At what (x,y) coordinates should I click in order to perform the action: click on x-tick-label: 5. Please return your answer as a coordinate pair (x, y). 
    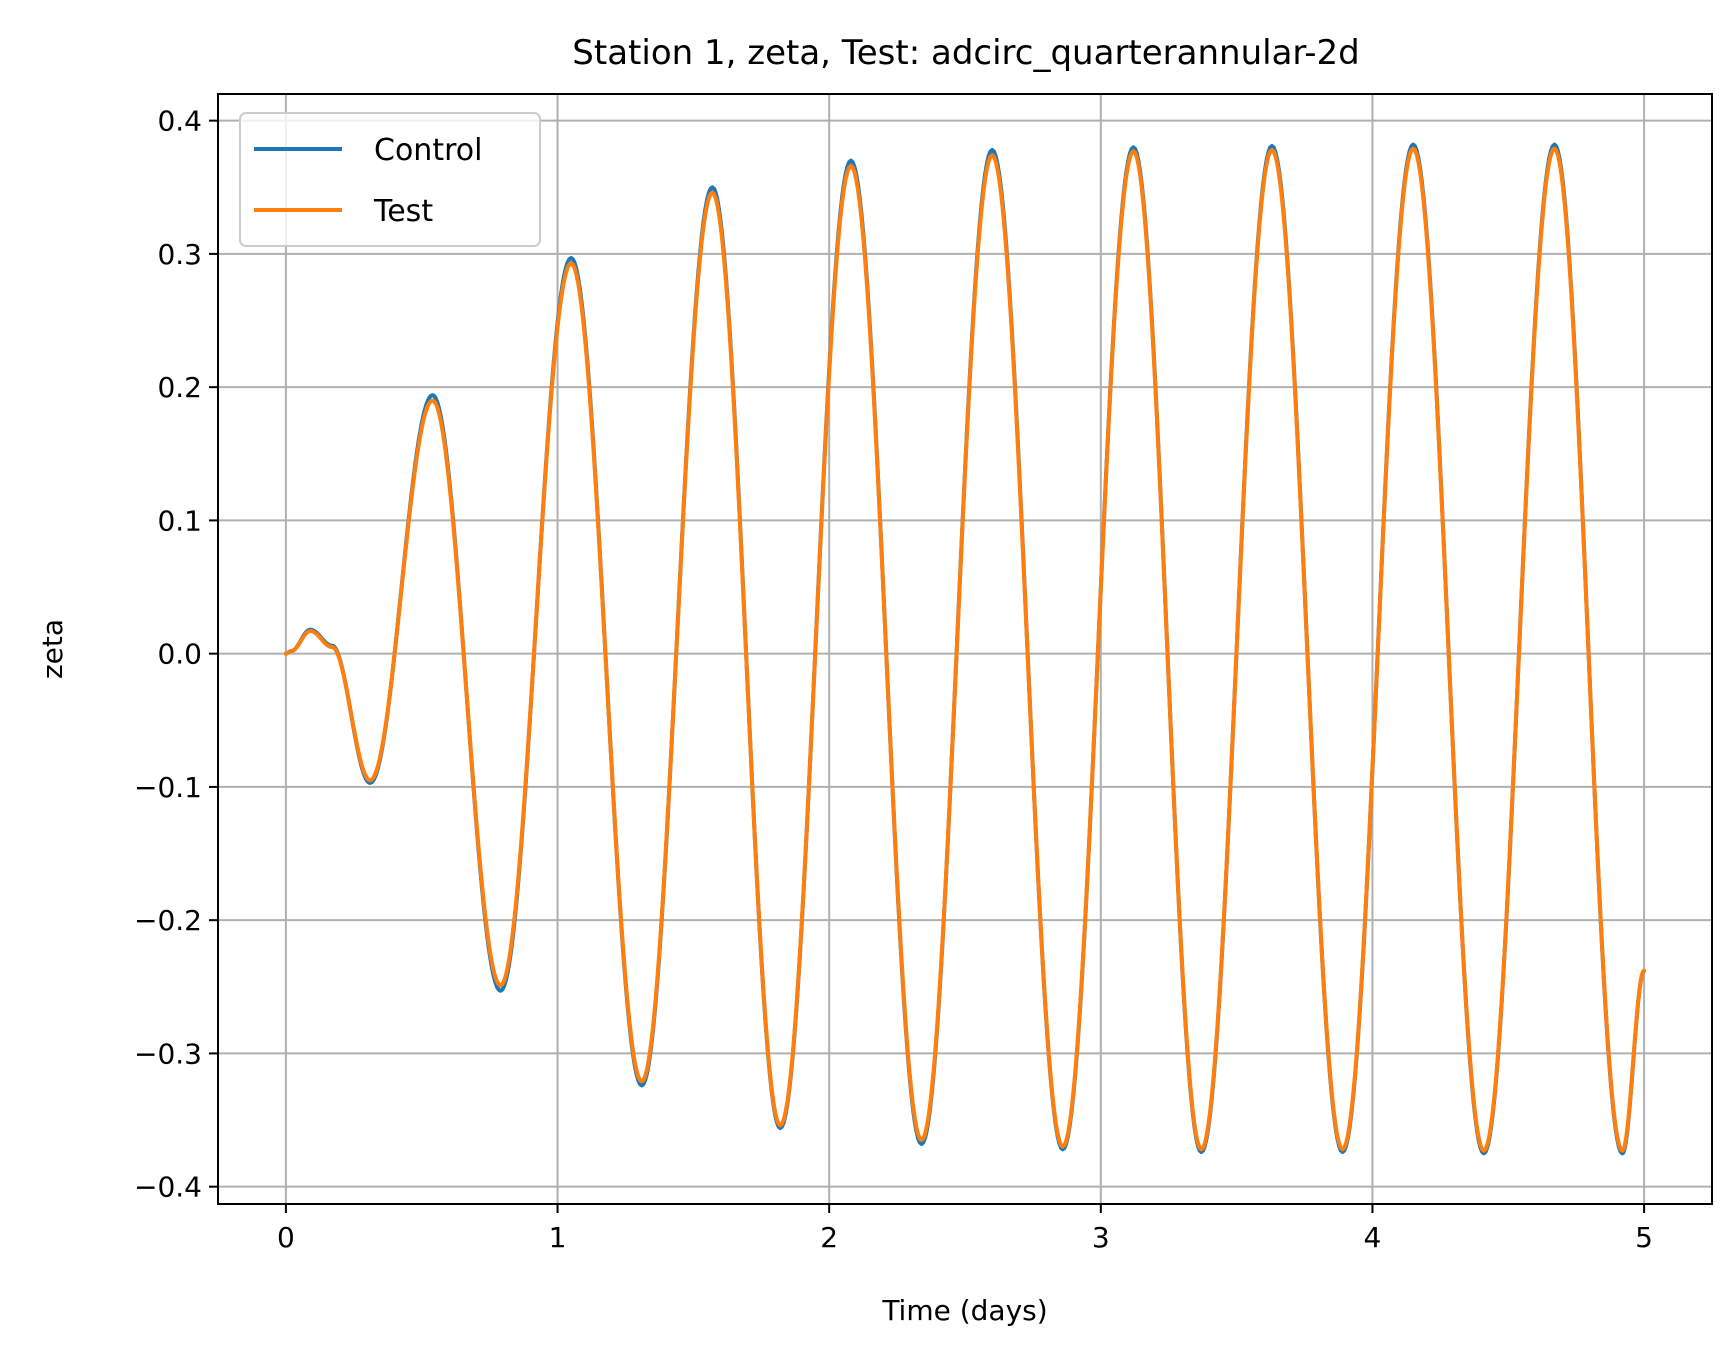
    Looking at the image, I should click on (1644, 1237).